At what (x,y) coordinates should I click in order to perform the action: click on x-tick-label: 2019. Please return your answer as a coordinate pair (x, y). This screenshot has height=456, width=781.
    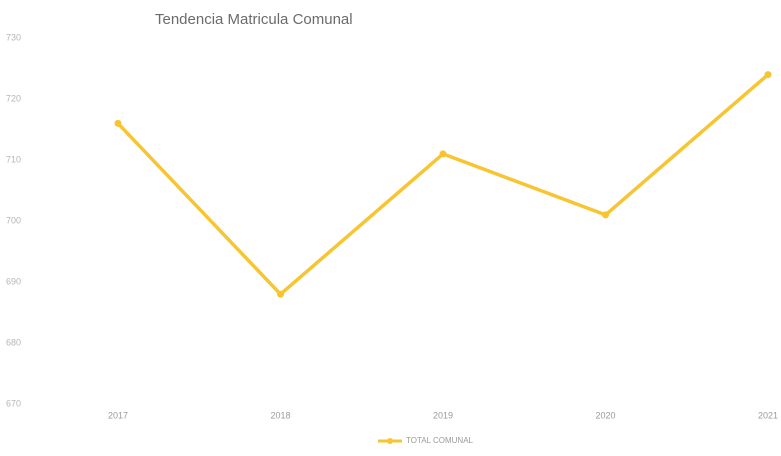
    Looking at the image, I should click on (443, 415).